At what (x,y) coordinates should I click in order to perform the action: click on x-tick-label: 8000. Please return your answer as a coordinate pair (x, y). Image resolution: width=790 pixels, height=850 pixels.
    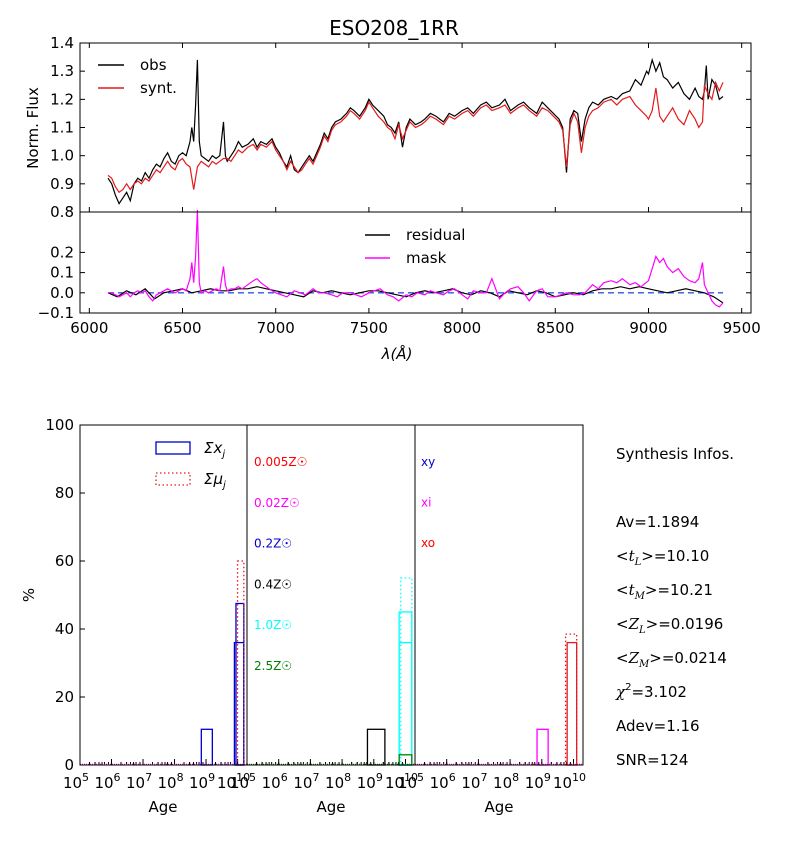
    Looking at the image, I should click on (462, 328).